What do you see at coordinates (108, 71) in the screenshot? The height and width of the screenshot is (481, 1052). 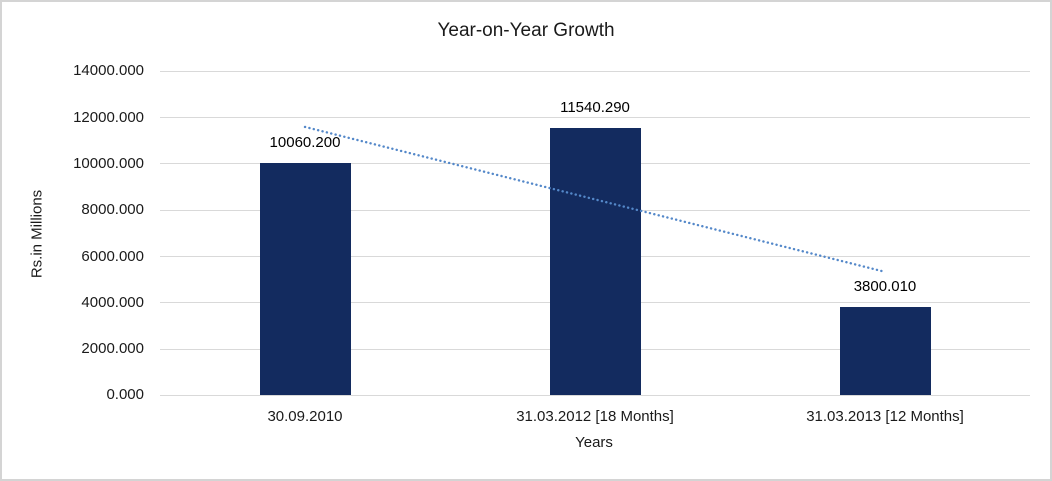 I see `y-axis-tick-label: 14000.000` at bounding box center [108, 71].